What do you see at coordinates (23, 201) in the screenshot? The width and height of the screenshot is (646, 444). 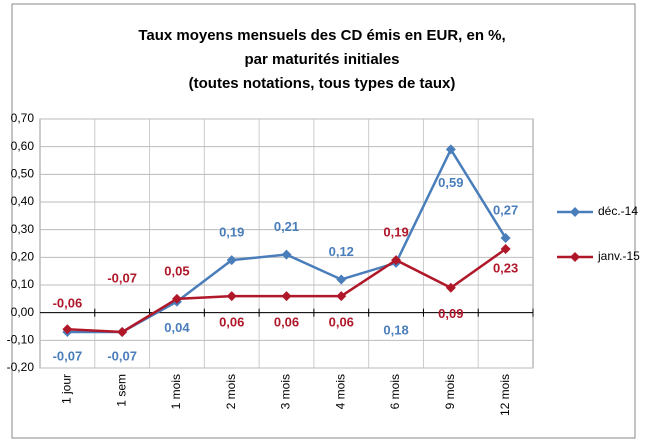 I see `y-tick-label: 0,40` at bounding box center [23, 201].